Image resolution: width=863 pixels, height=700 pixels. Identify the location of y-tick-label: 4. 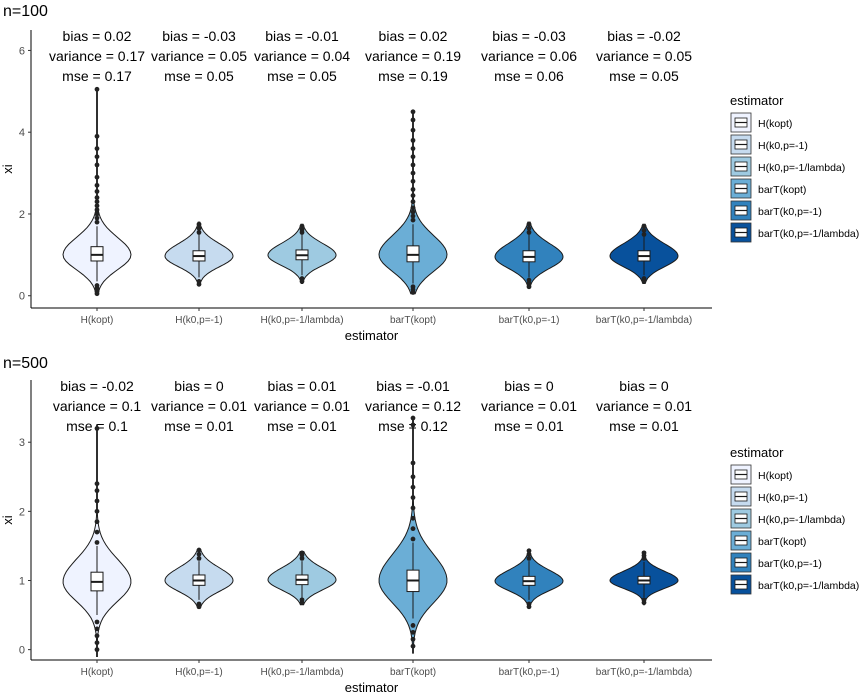
(22, 133).